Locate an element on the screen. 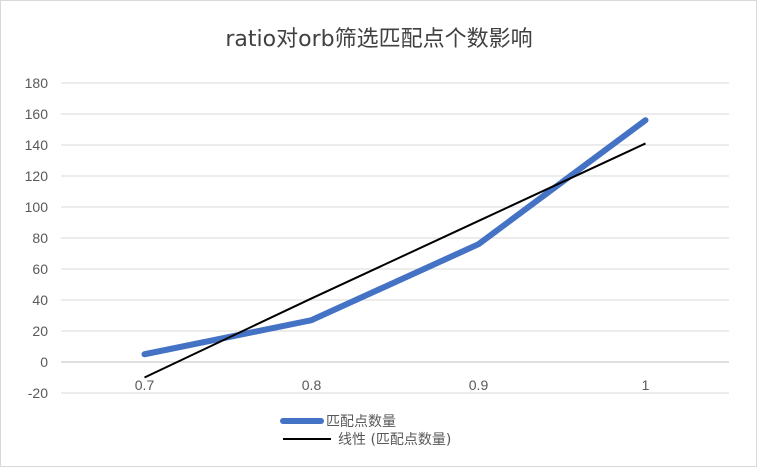 The height and width of the screenshot is (468, 757). y-tick-label: -20 is located at coordinates (38, 393).